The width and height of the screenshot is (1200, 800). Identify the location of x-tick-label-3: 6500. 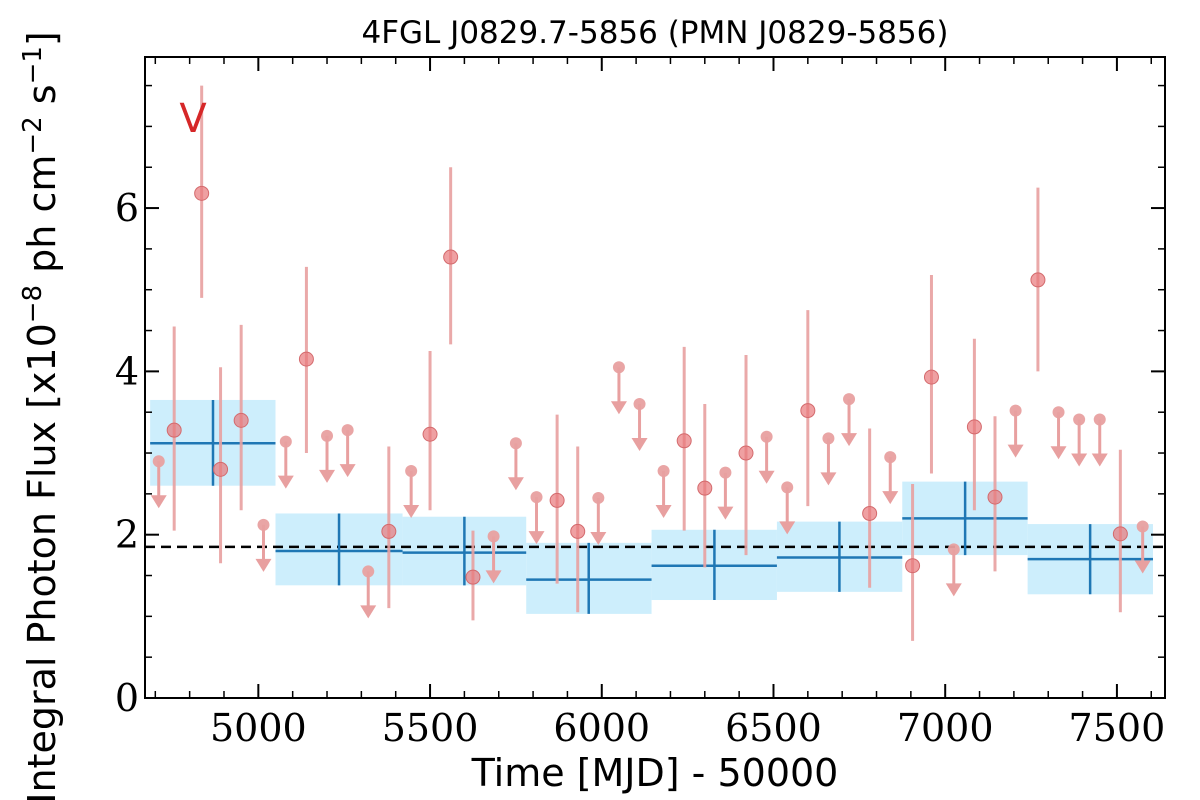
(773, 728).